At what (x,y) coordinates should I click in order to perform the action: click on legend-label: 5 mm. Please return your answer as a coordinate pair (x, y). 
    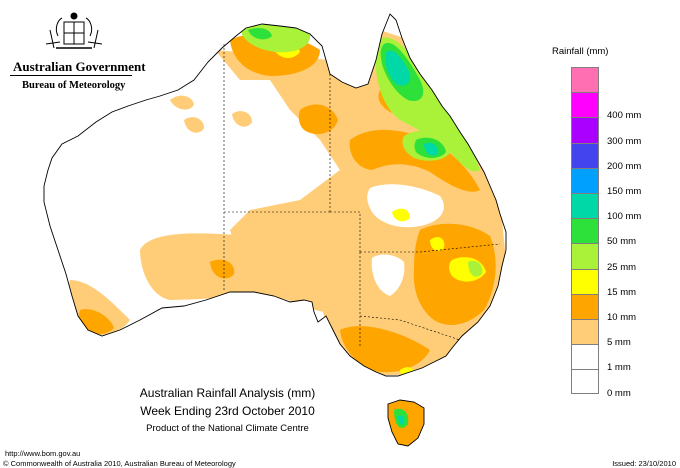
    Looking at the image, I should click on (619, 343).